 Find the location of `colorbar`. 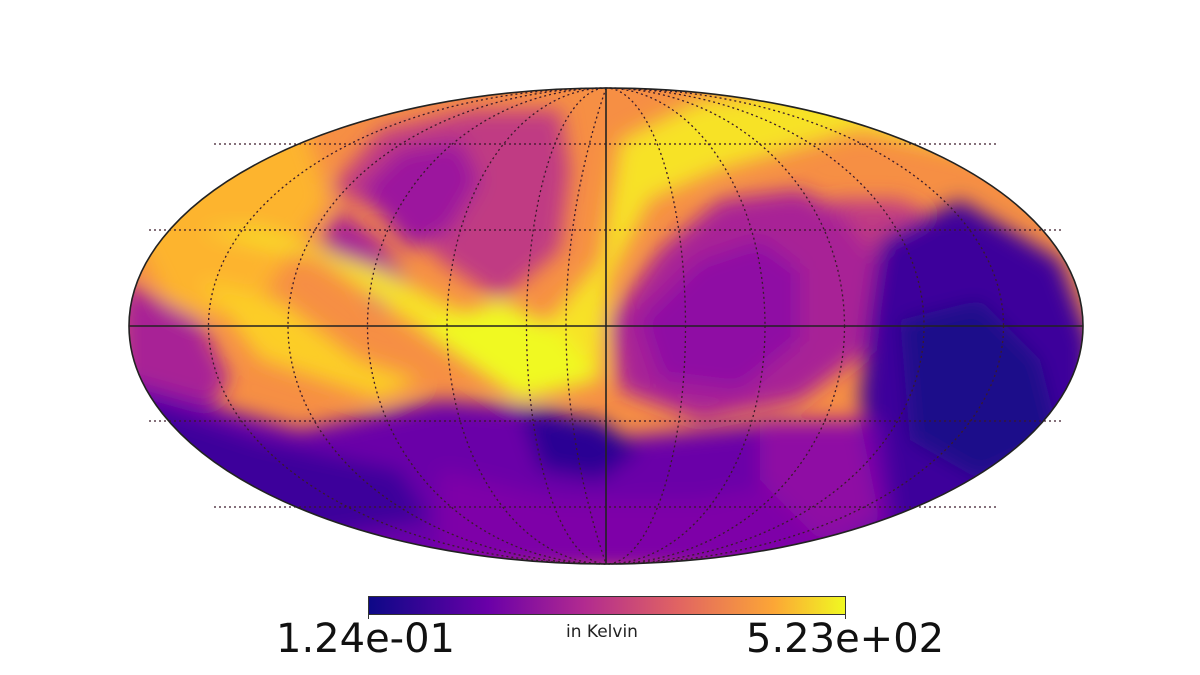

colorbar is located at coordinates (607, 605).